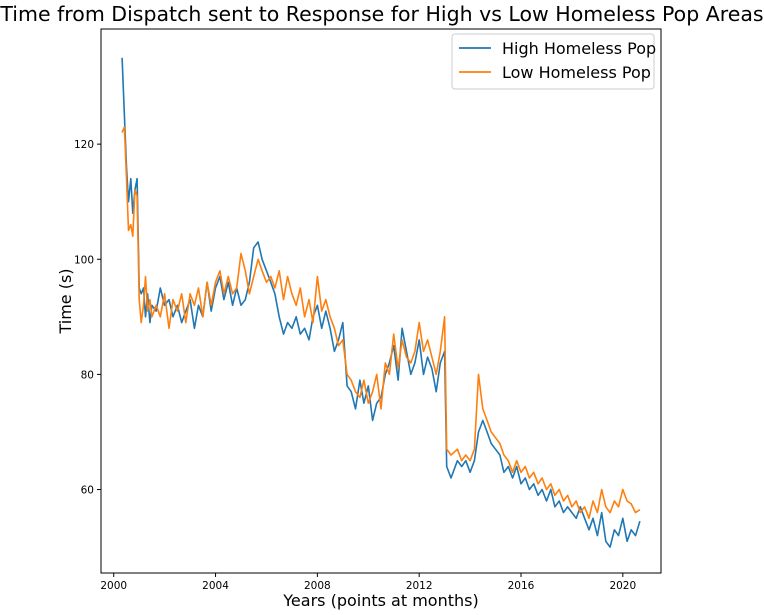  Describe the element at coordinates (87, 375) in the screenshot. I see `y-tick-label: 80` at that location.